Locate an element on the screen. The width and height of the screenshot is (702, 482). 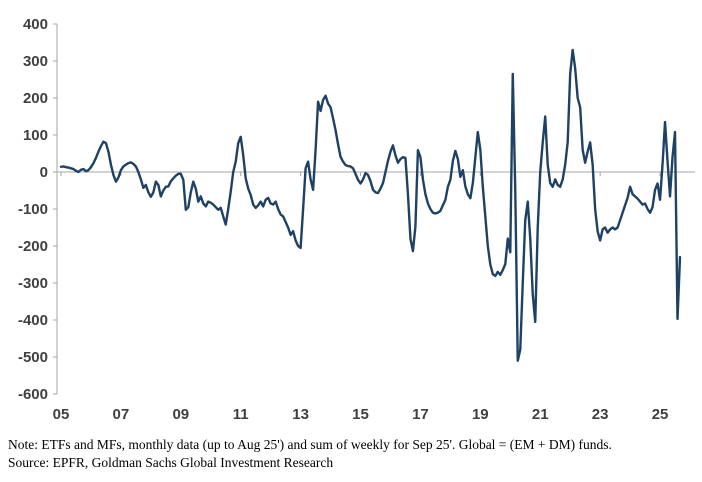
y-tick-label: 0 is located at coordinates (44, 172).